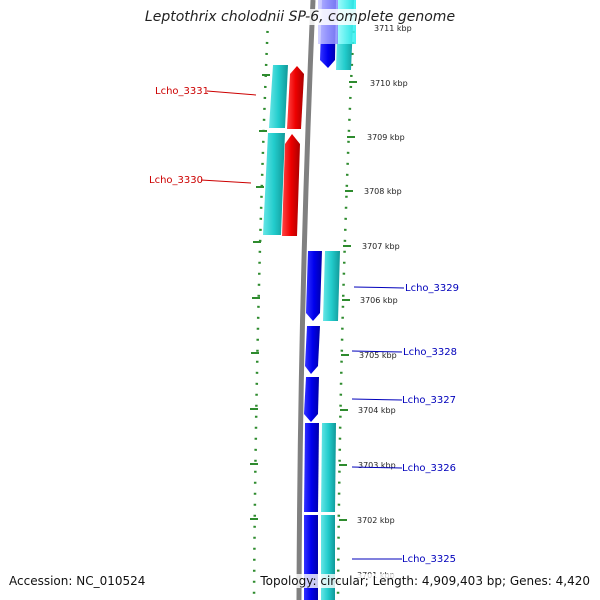 Image resolution: width=600 pixels, height=600 pixels. What do you see at coordinates (260, 297) in the screenshot?
I see `inner-major-ticks` at bounding box center [260, 297].